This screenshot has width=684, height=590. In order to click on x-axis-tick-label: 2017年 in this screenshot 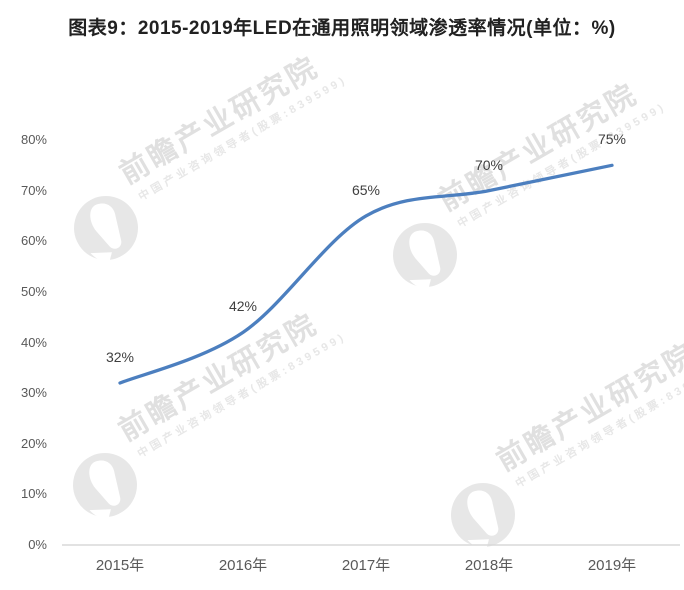, I will do `click(366, 565)`.